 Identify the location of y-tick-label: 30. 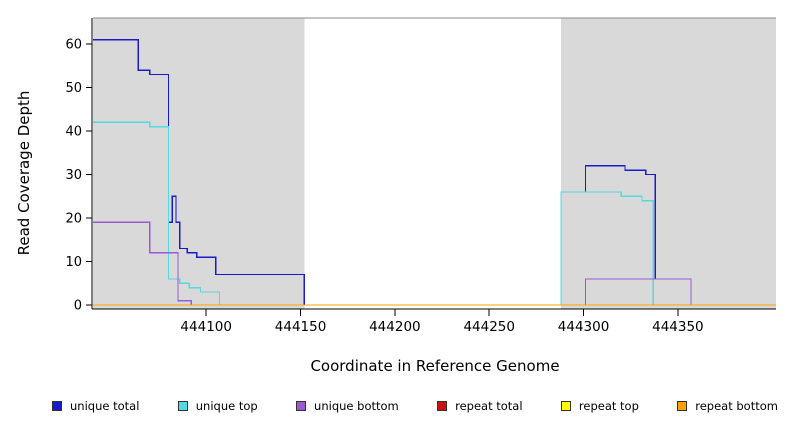
(73, 175).